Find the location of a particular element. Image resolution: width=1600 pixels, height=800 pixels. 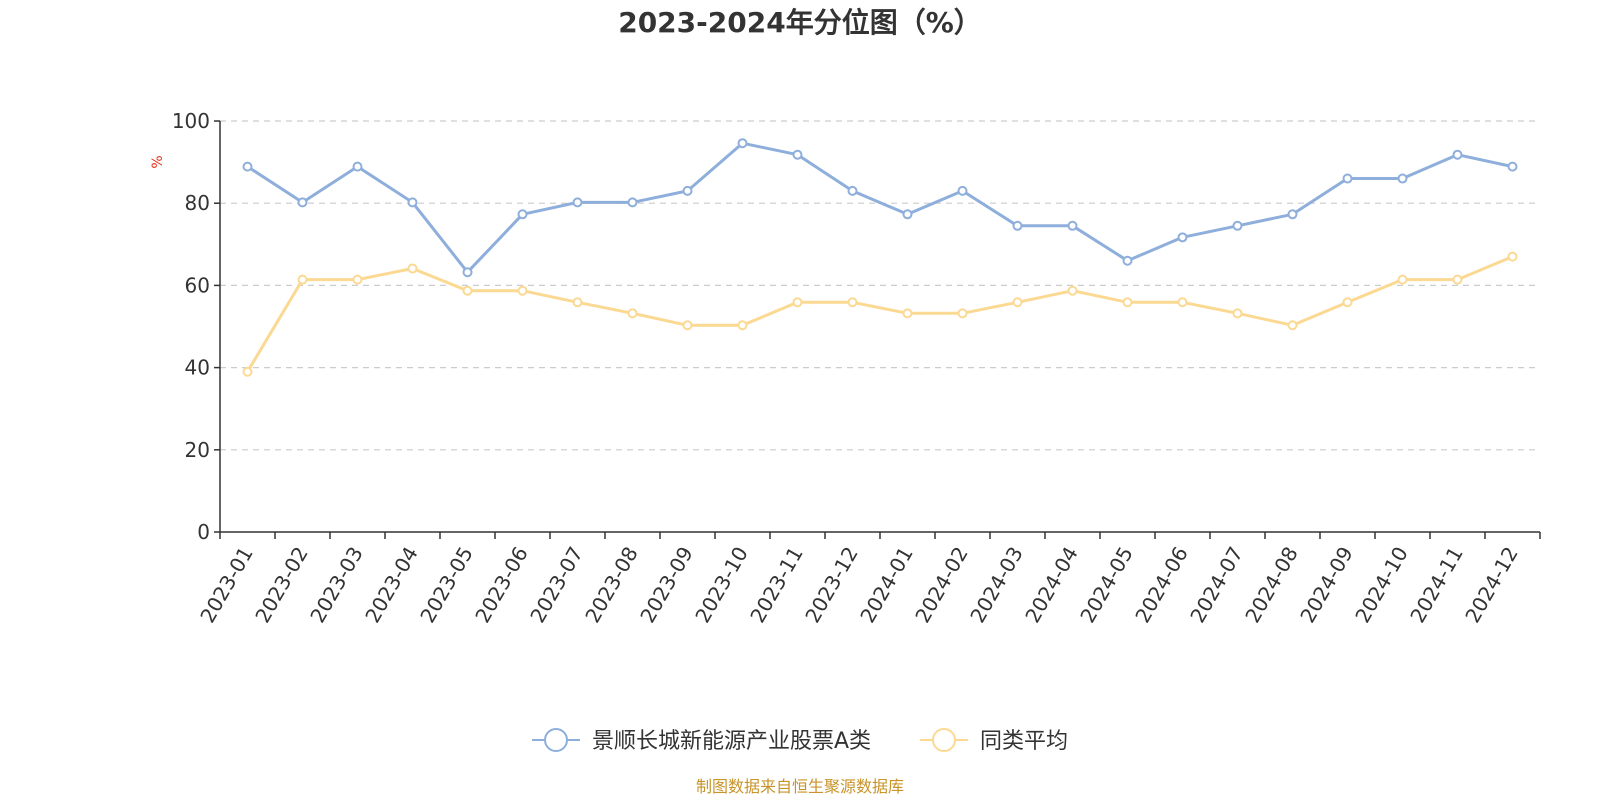

x-tick-label: 2023-04 is located at coordinates (391, 585).